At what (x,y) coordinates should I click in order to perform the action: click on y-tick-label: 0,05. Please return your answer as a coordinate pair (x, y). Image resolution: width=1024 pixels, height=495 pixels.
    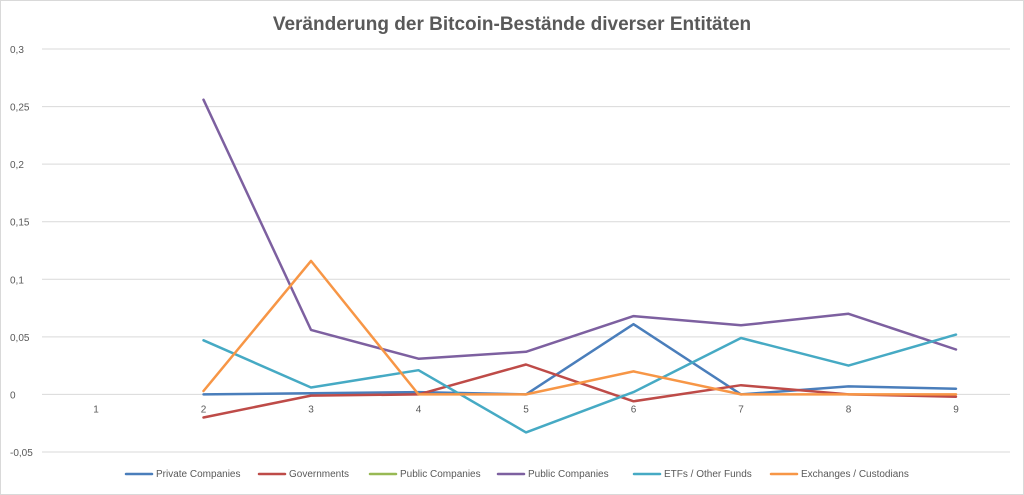
    Looking at the image, I should click on (20, 338).